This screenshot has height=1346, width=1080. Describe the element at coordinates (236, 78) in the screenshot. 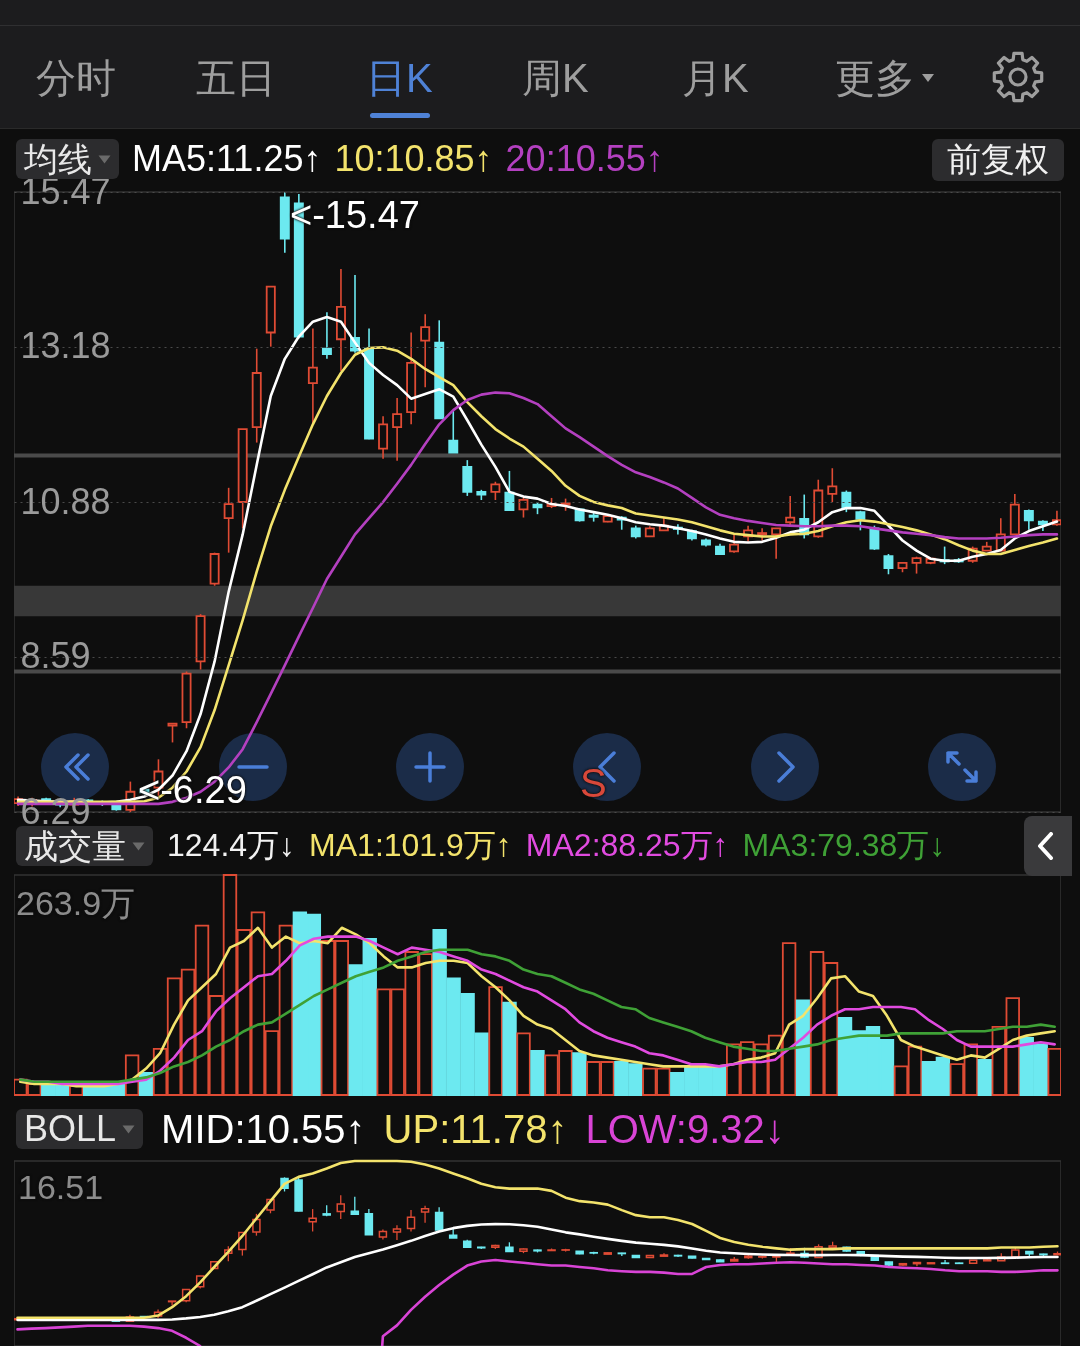

I see `text: 五日` at that location.